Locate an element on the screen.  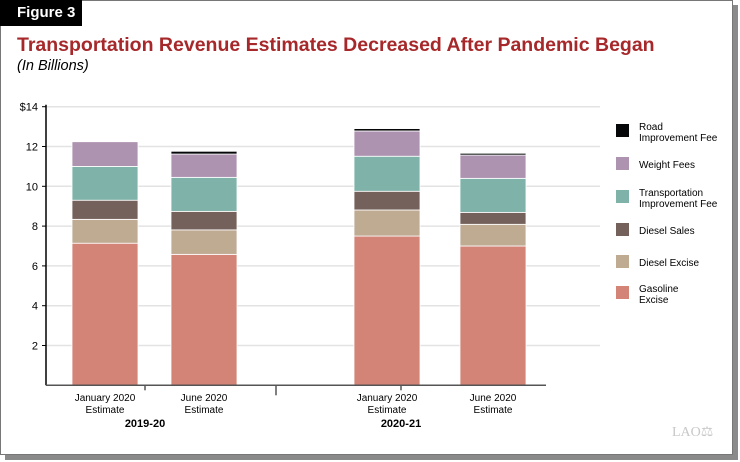
legend-label: Gasoline is located at coordinates (659, 289).